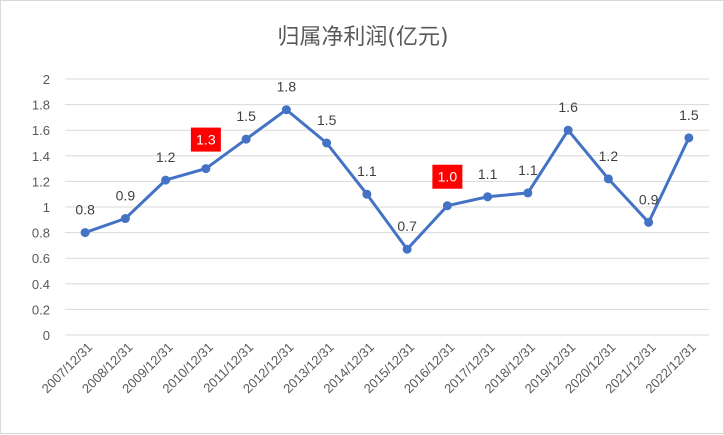 Image resolution: width=724 pixels, height=435 pixels. What do you see at coordinates (41, 233) in the screenshot?
I see `y-tick-label: 0.8` at bounding box center [41, 233].